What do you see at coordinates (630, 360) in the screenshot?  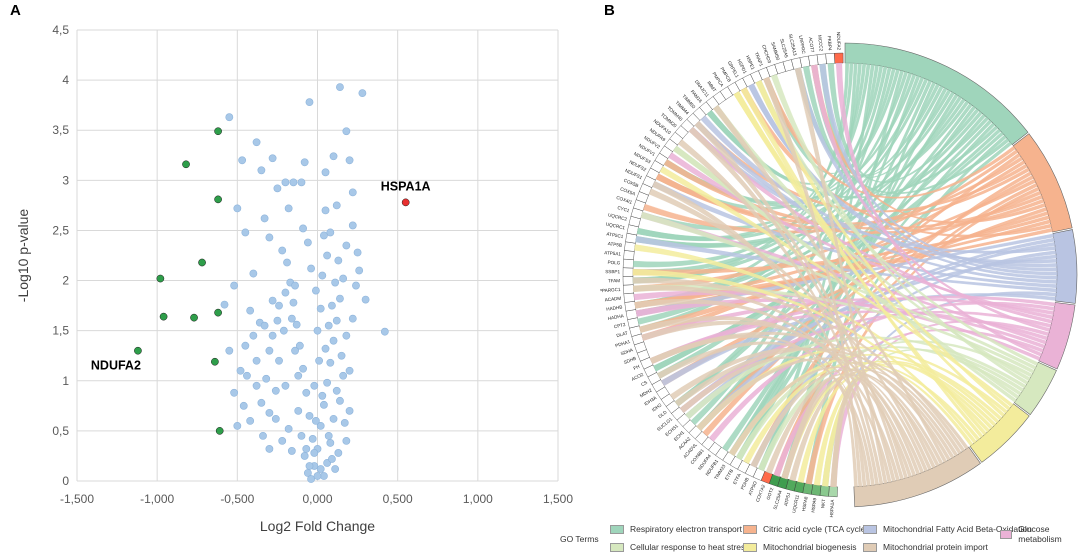 I see `gene-label: SDHB` at bounding box center [630, 360].